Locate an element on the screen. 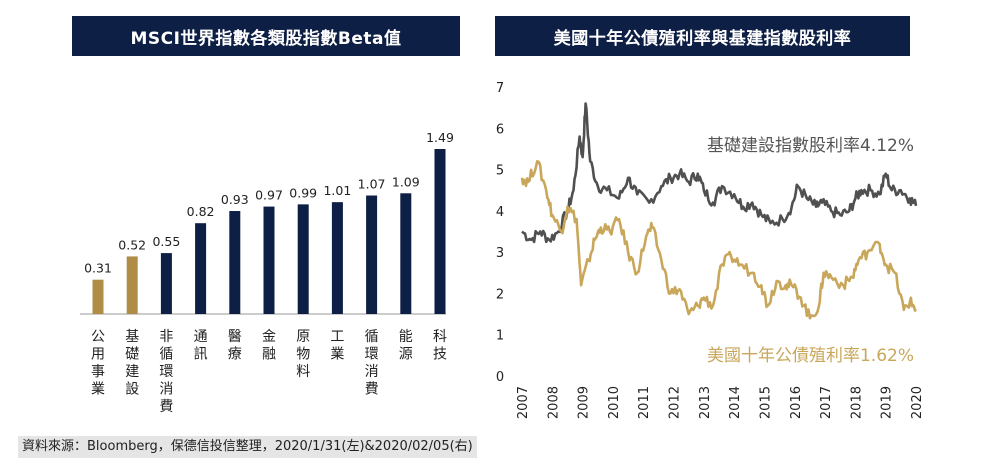 The width and height of the screenshot is (984, 475). x-tick-label: 2014 is located at coordinates (735, 402).